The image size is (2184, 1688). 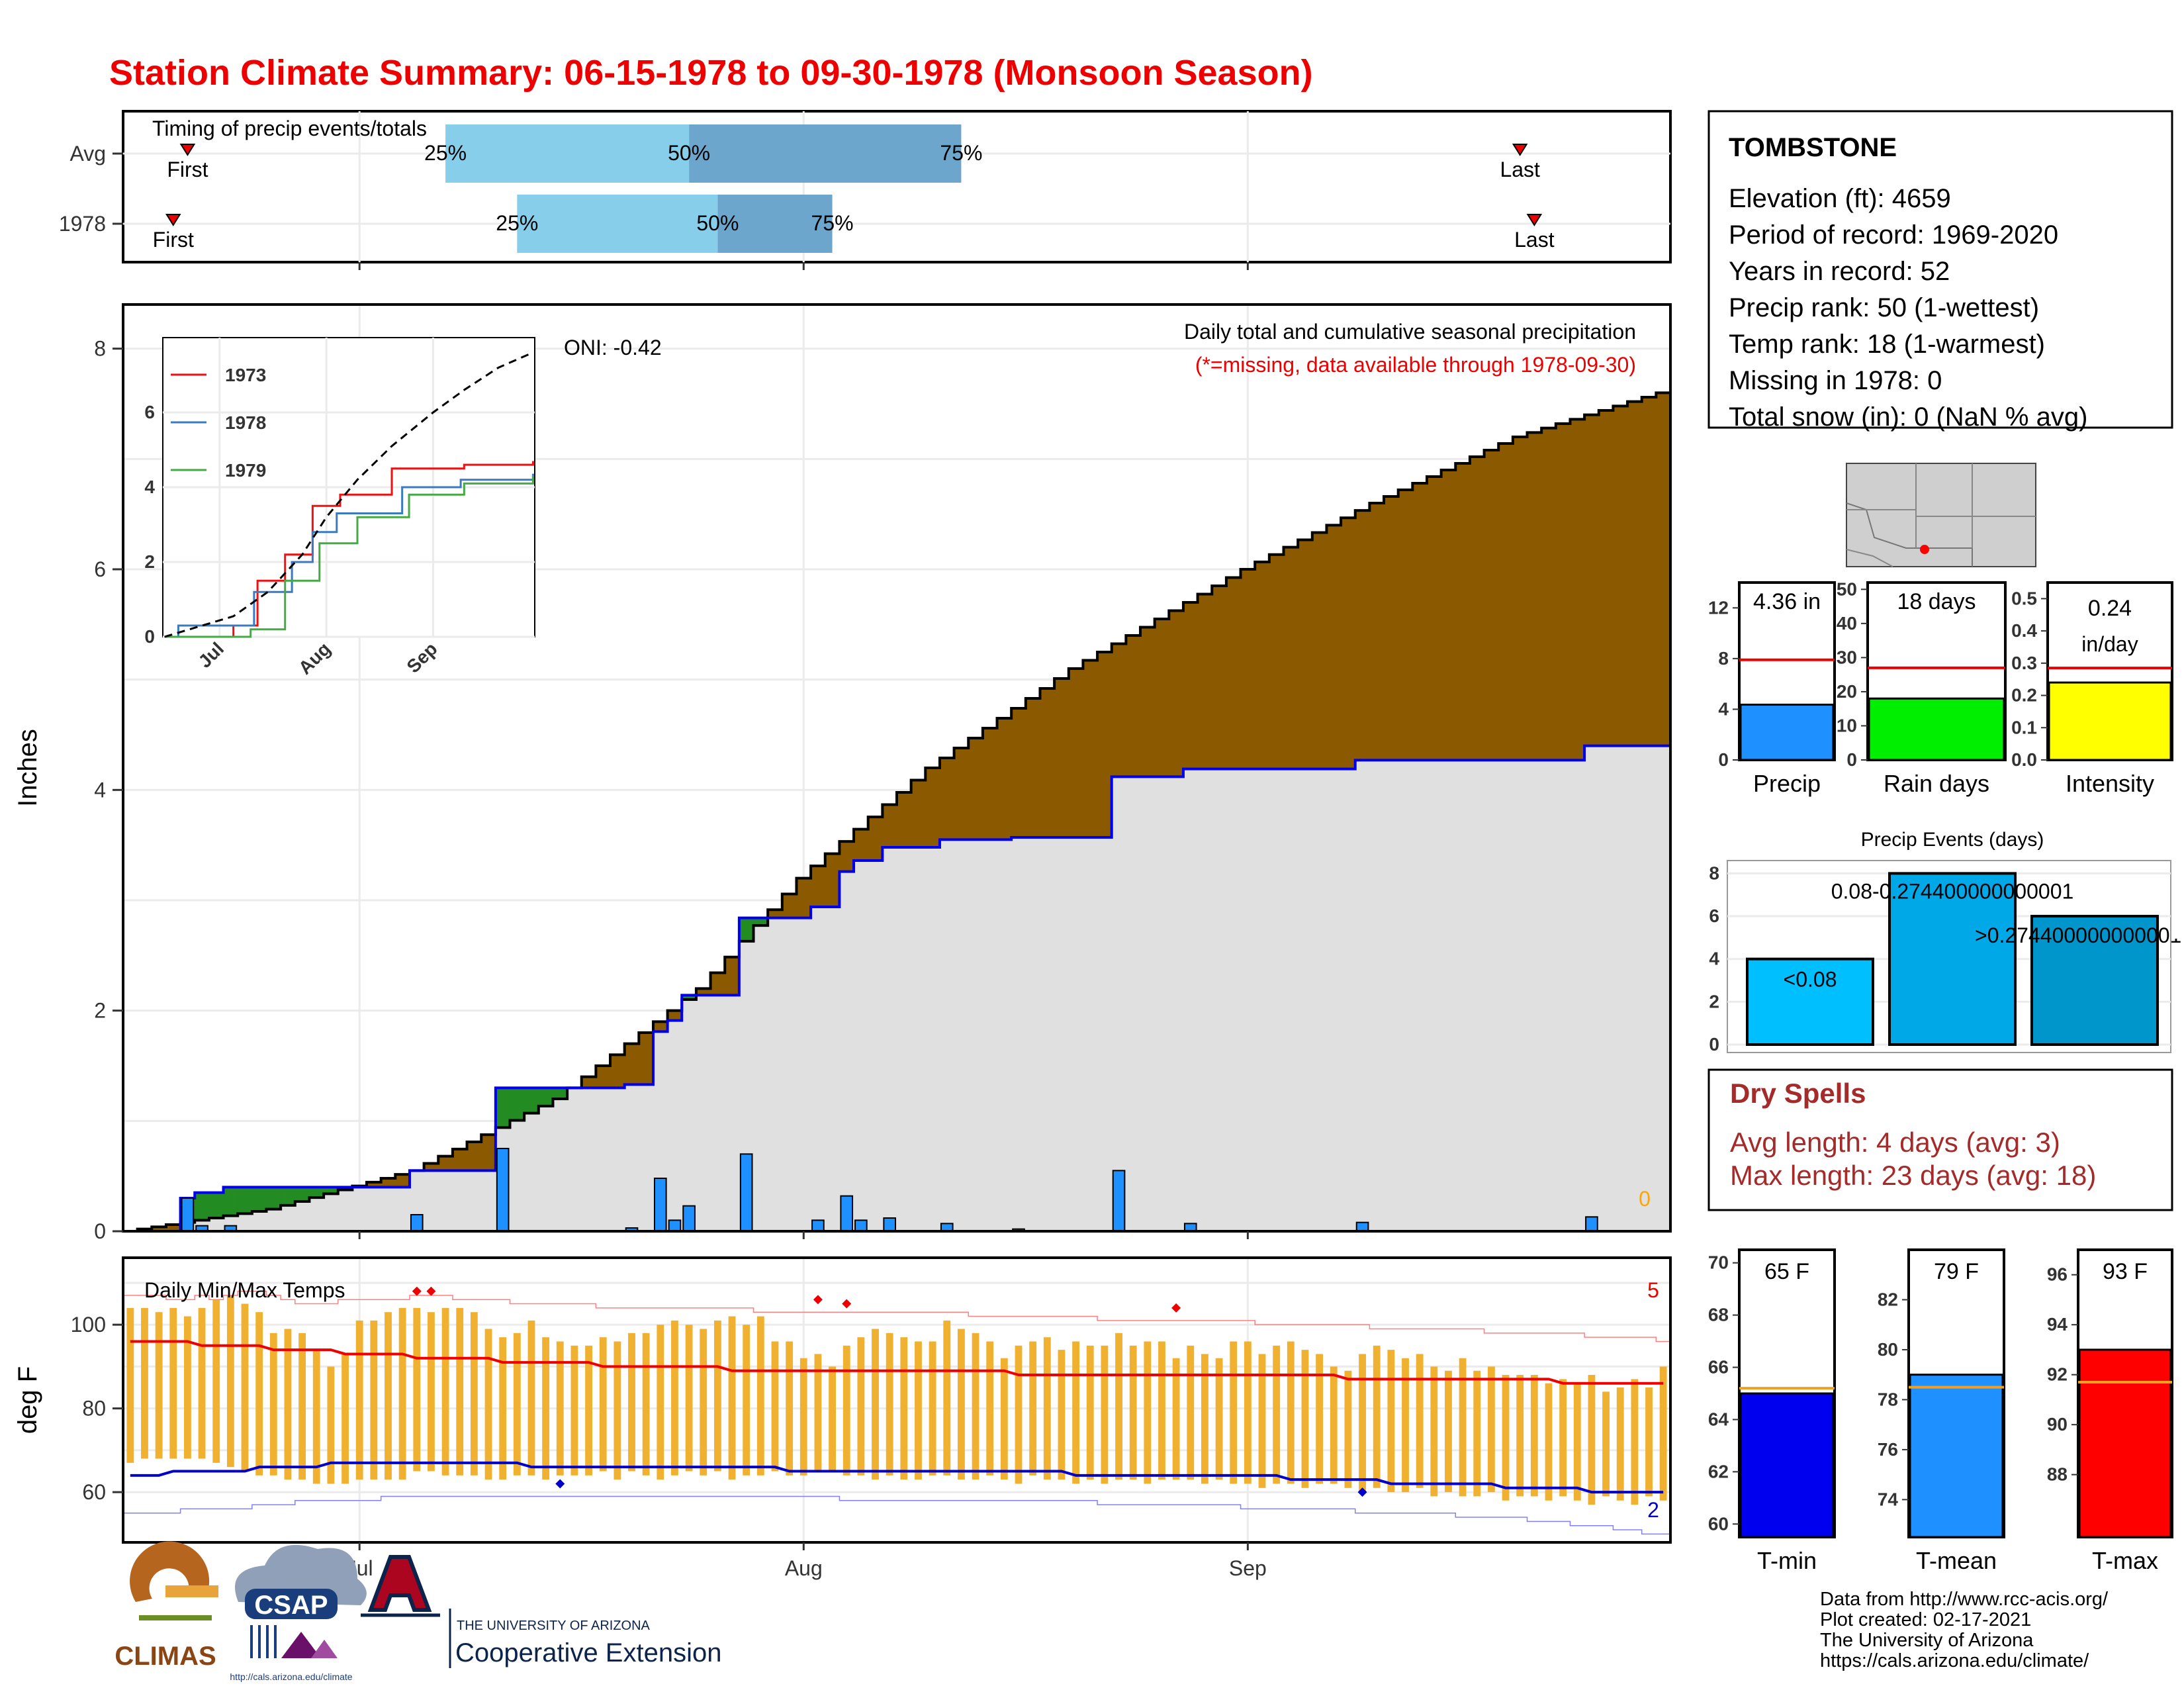 I want to click on station-snow: Total snow (in): 0 (NaN % avg), so click(x=1908, y=417).